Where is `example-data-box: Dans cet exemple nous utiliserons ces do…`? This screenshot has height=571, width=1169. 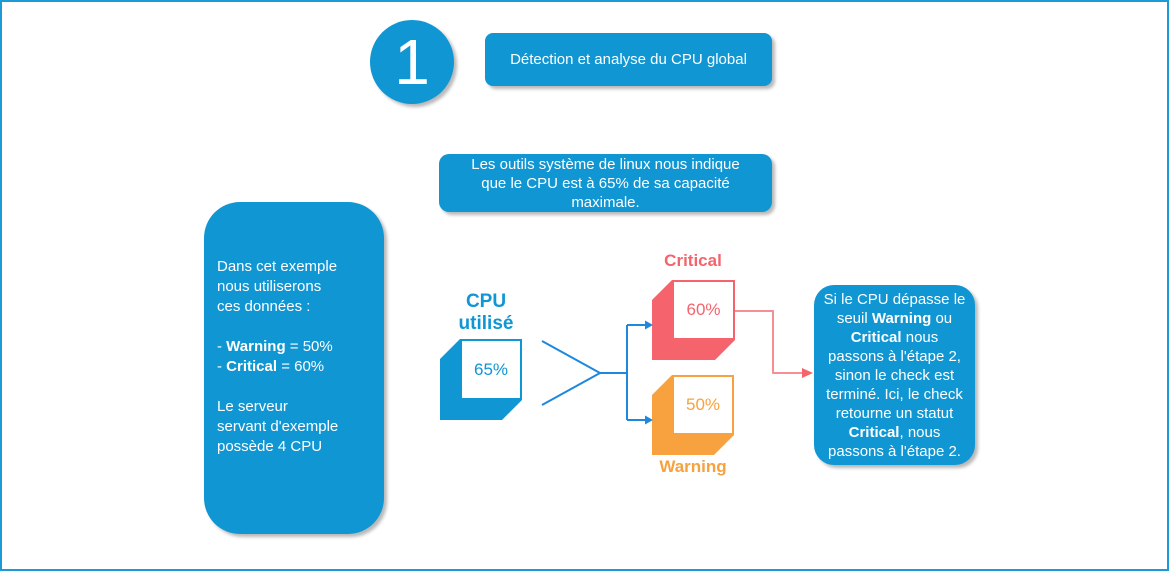 example-data-box: Dans cet exemple nous utiliserons ces do… is located at coordinates (294, 368).